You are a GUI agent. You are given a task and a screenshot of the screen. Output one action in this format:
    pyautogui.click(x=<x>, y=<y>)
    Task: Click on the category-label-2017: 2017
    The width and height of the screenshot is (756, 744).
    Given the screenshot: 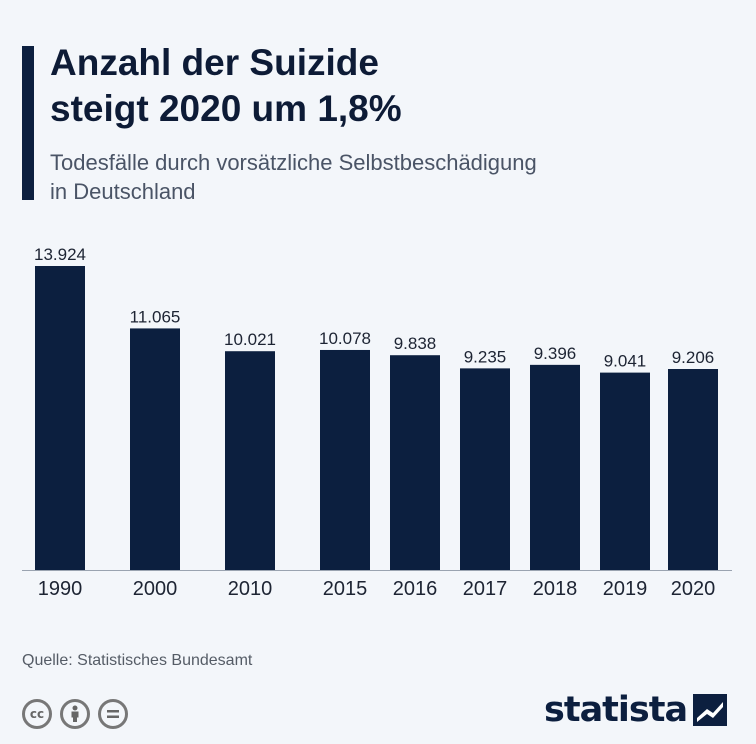 What is the action you would take?
    pyautogui.click(x=485, y=589)
    